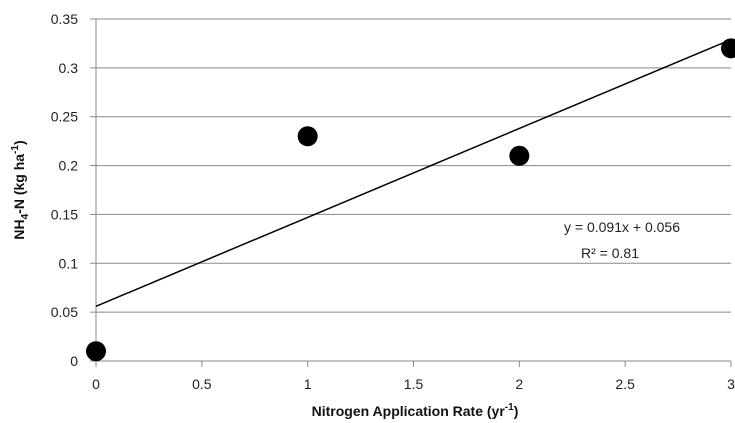 Image resolution: width=735 pixels, height=423 pixels. What do you see at coordinates (519, 384) in the screenshot?
I see `x-tick-label: 2` at bounding box center [519, 384].